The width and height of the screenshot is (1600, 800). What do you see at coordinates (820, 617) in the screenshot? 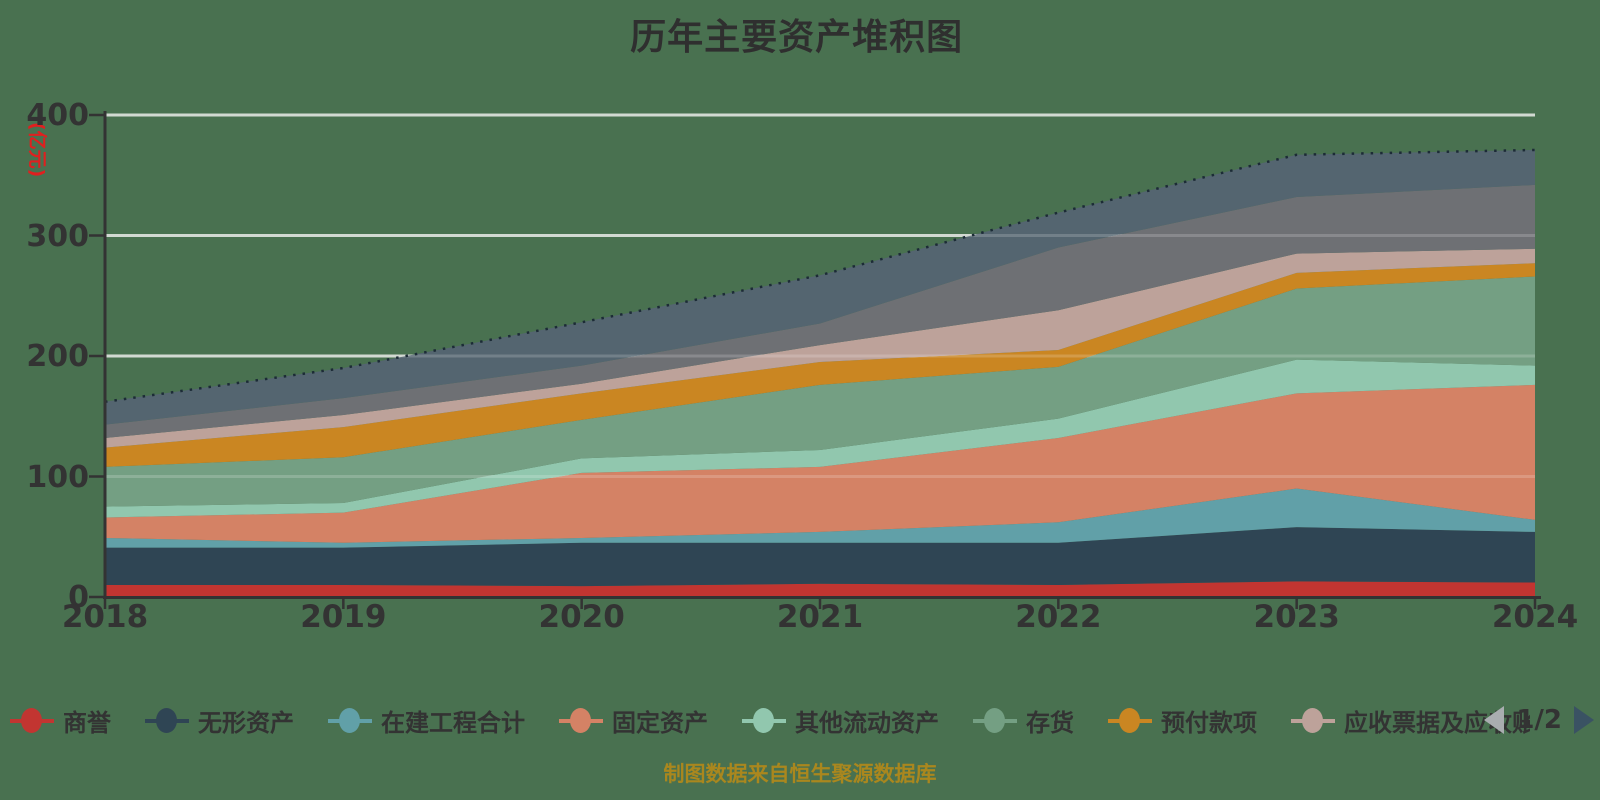
I see `x-axis-label-2021: 2021` at bounding box center [820, 617].